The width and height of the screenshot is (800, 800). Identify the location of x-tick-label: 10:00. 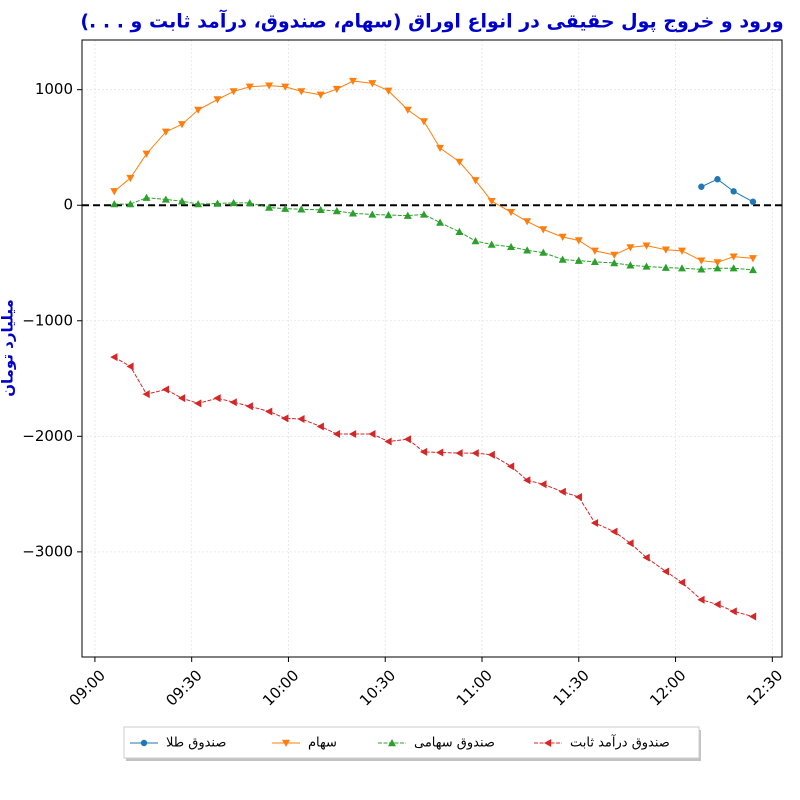
(280, 687).